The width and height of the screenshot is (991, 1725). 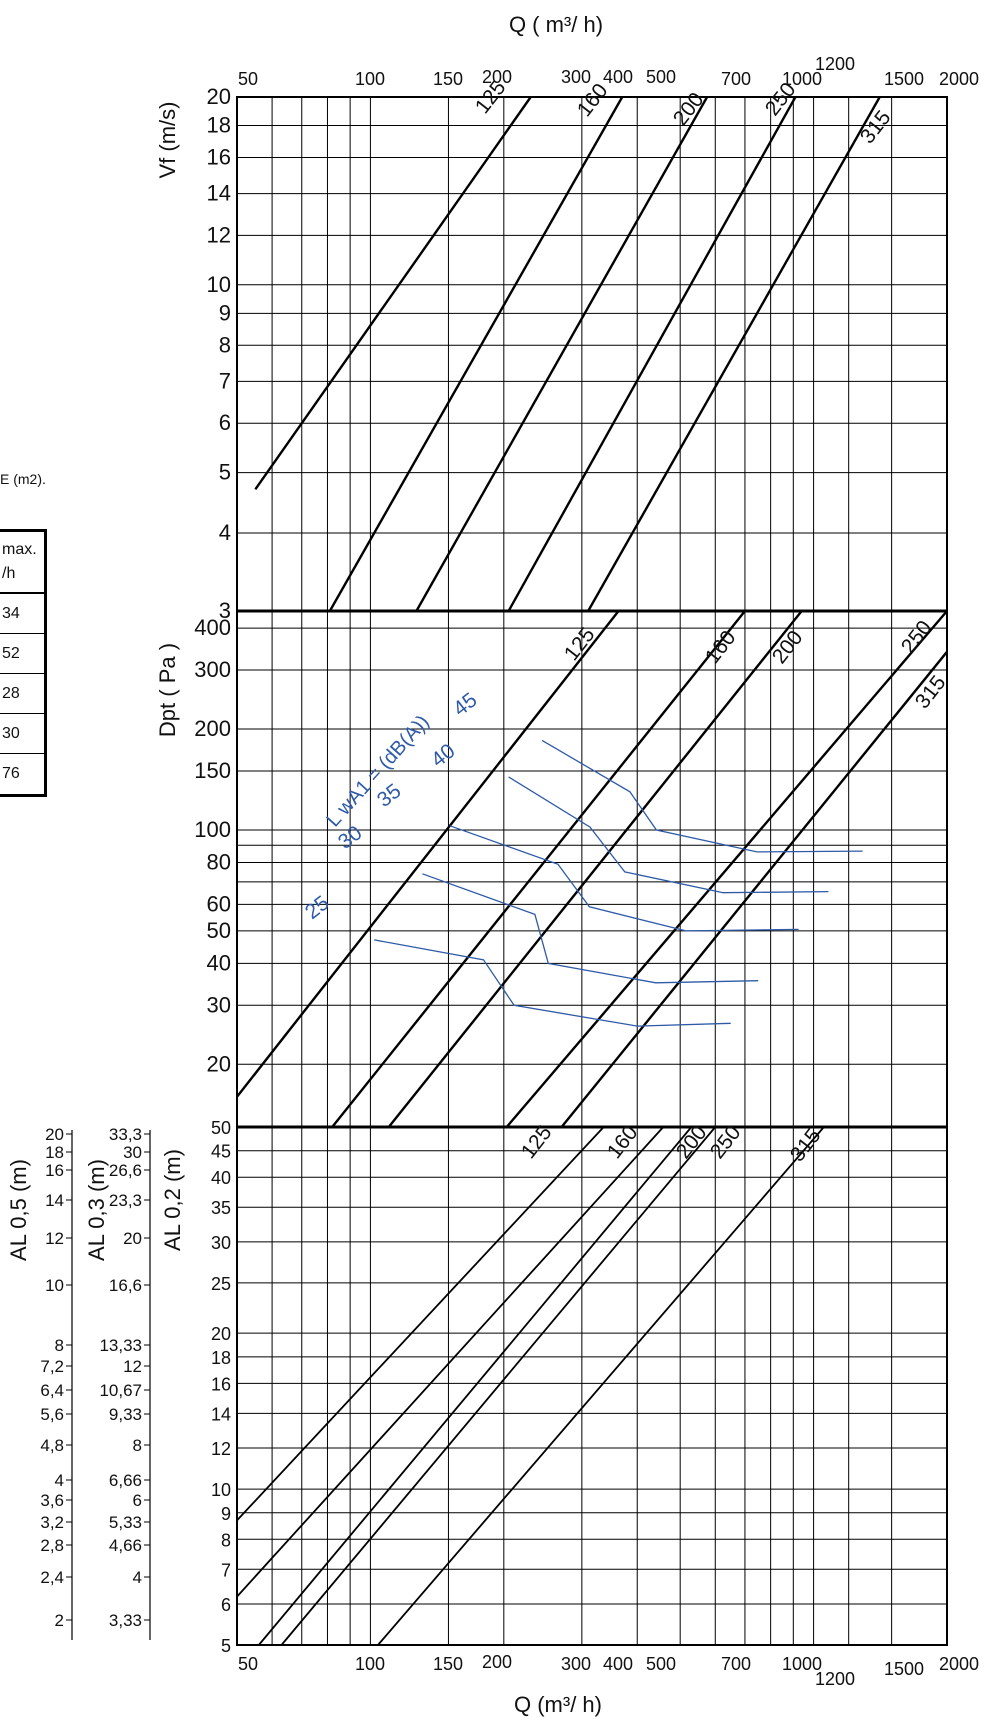 I want to click on al03-tick-label: 12, so click(x=132, y=1366).